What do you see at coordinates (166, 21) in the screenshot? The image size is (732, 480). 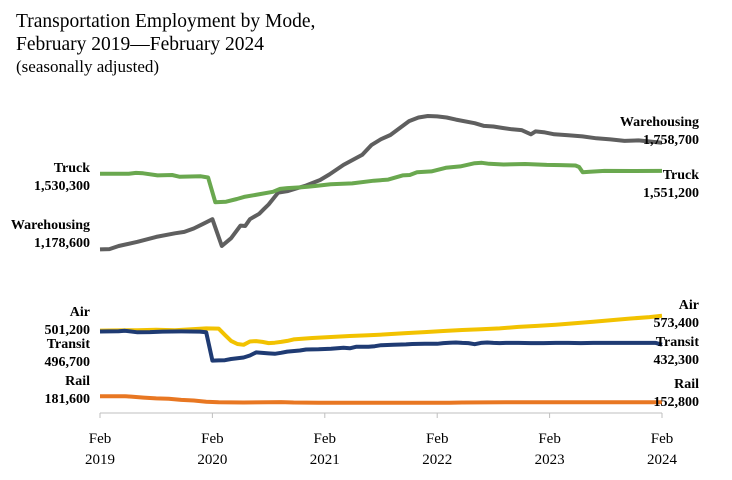 I see `chart-title-line1: Transportation Employment by Mode,` at bounding box center [166, 21].